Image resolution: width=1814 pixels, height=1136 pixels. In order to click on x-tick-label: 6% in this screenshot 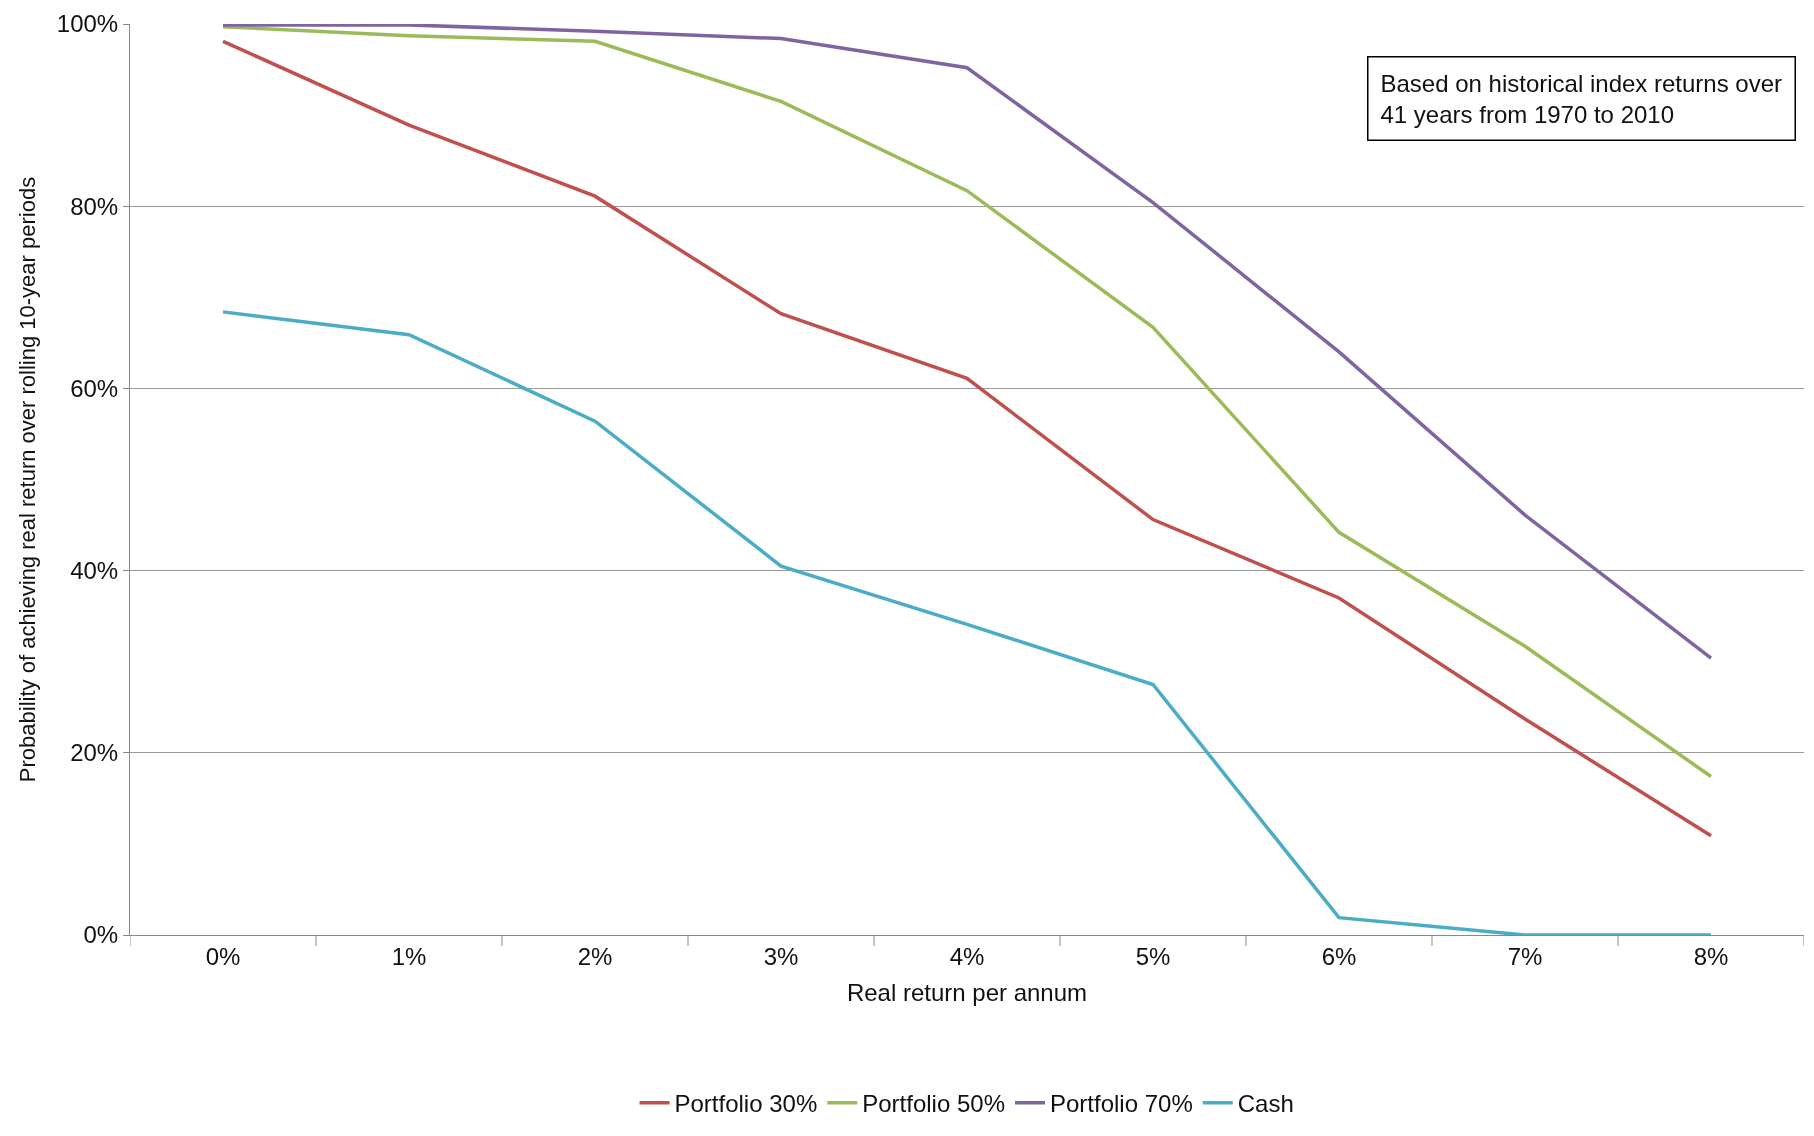, I will do `click(1339, 956)`.